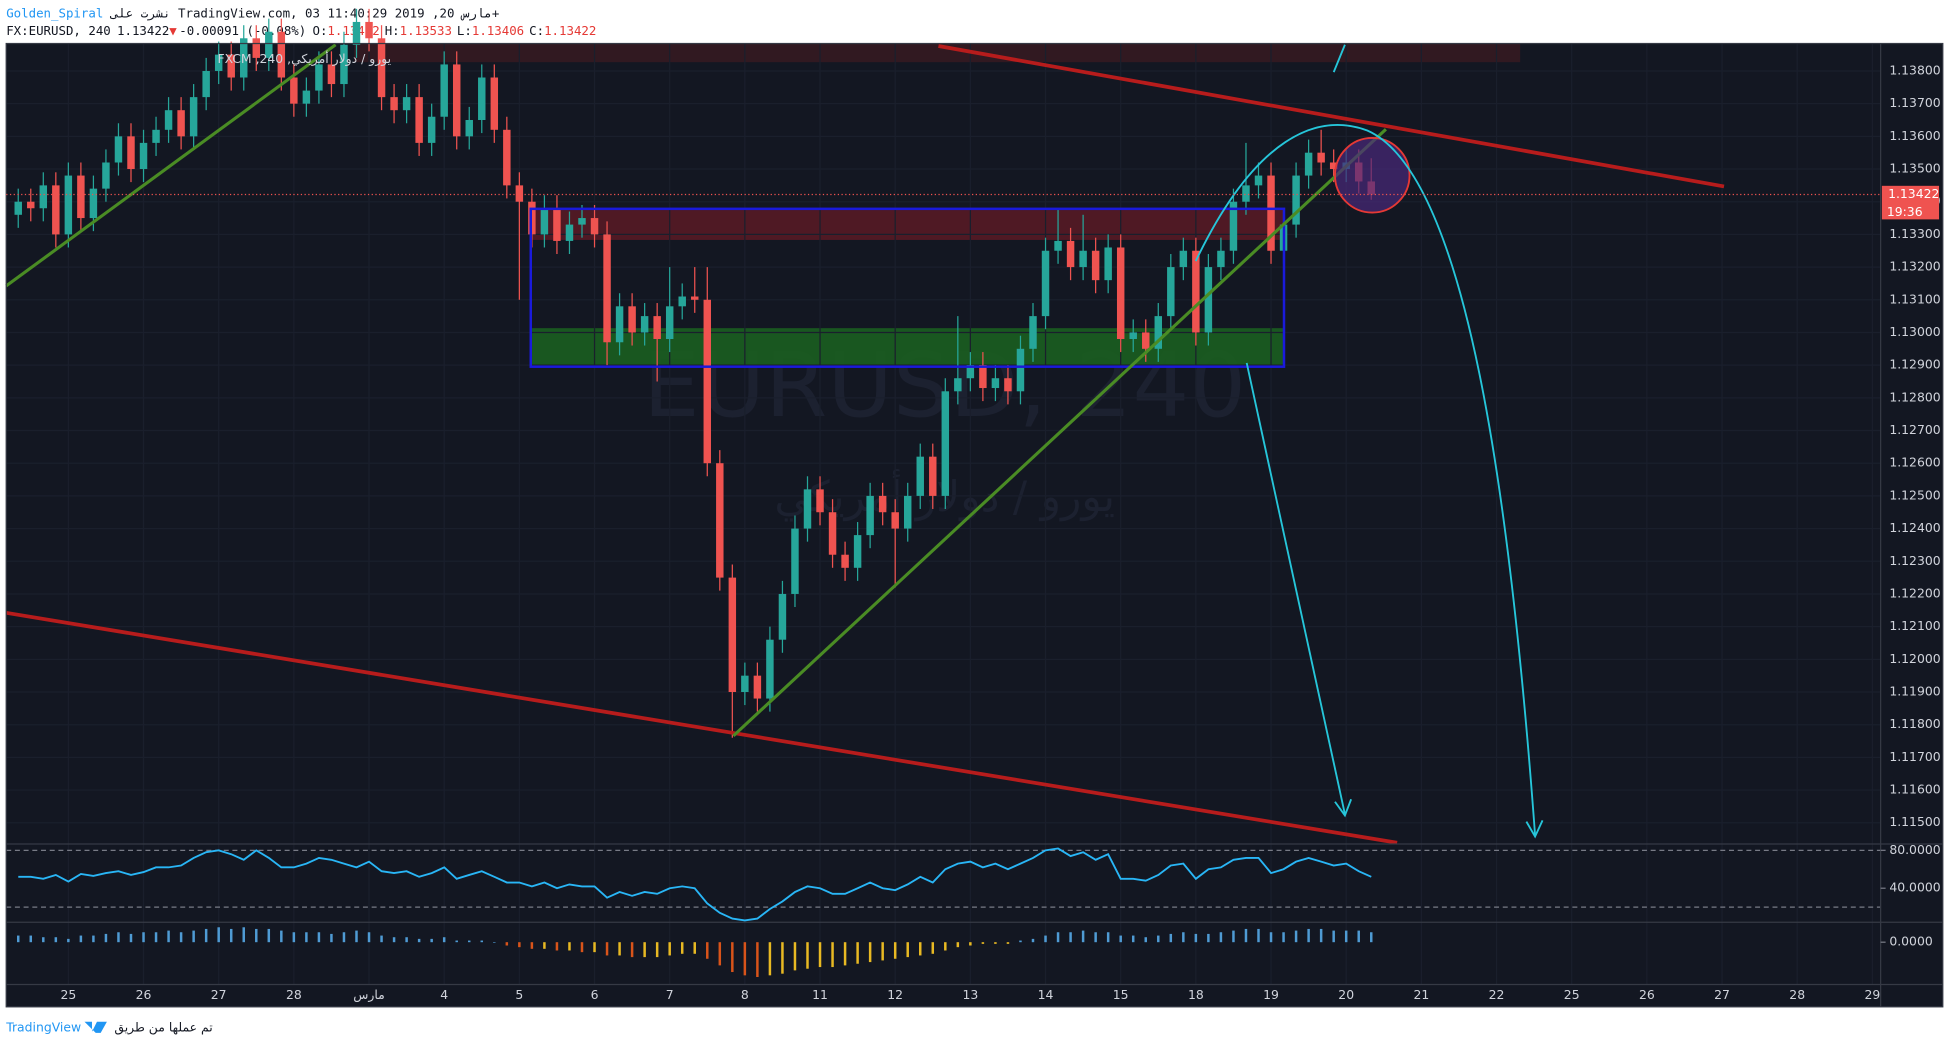 Image resolution: width=1949 pixels, height=1045 pixels. Describe the element at coordinates (1914, 266) in the screenshot. I see `y-tick-label: 1.13200` at that location.